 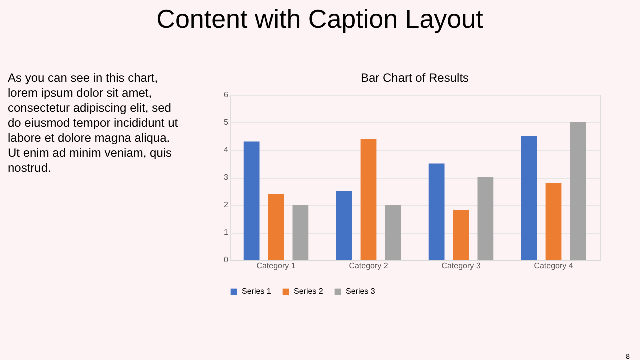 I want to click on text: As you can see in this chart, lorem ipsum dolor sit amet, consectetur adipiscing elit, sed do eiusmod tempor incididunt ut labore et dolore magna aliqua. Ut enim ad minim veniam, quis nostrud., so click(x=93, y=123).